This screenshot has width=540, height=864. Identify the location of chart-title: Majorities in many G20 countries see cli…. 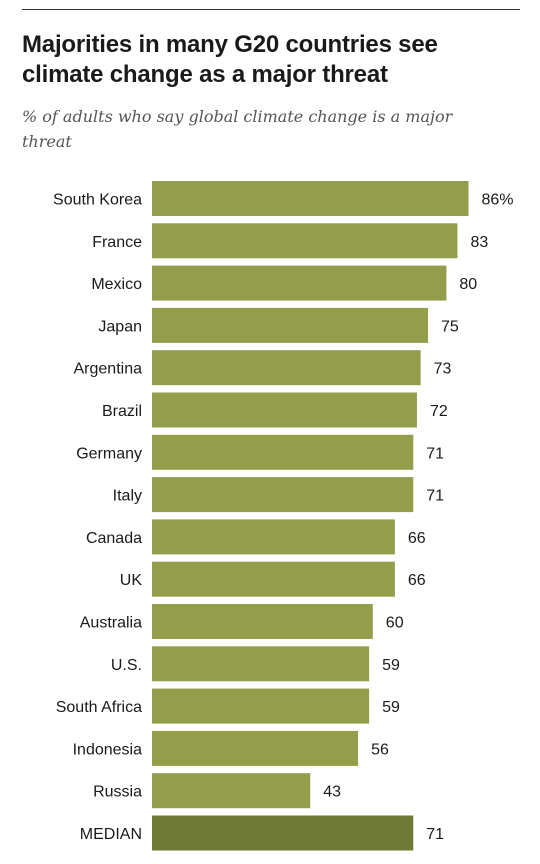
(230, 59).